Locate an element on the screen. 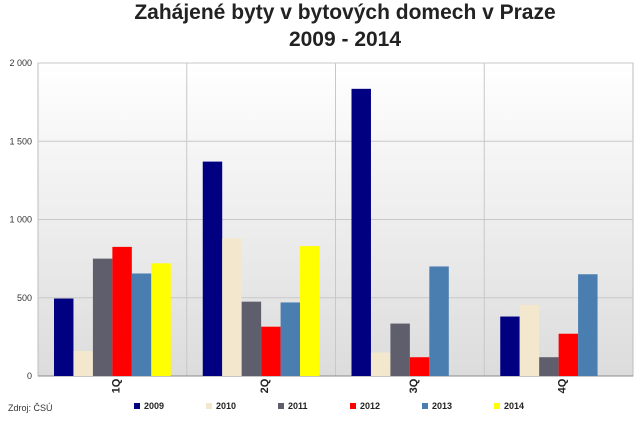  bar-2012-4Q is located at coordinates (568, 354).